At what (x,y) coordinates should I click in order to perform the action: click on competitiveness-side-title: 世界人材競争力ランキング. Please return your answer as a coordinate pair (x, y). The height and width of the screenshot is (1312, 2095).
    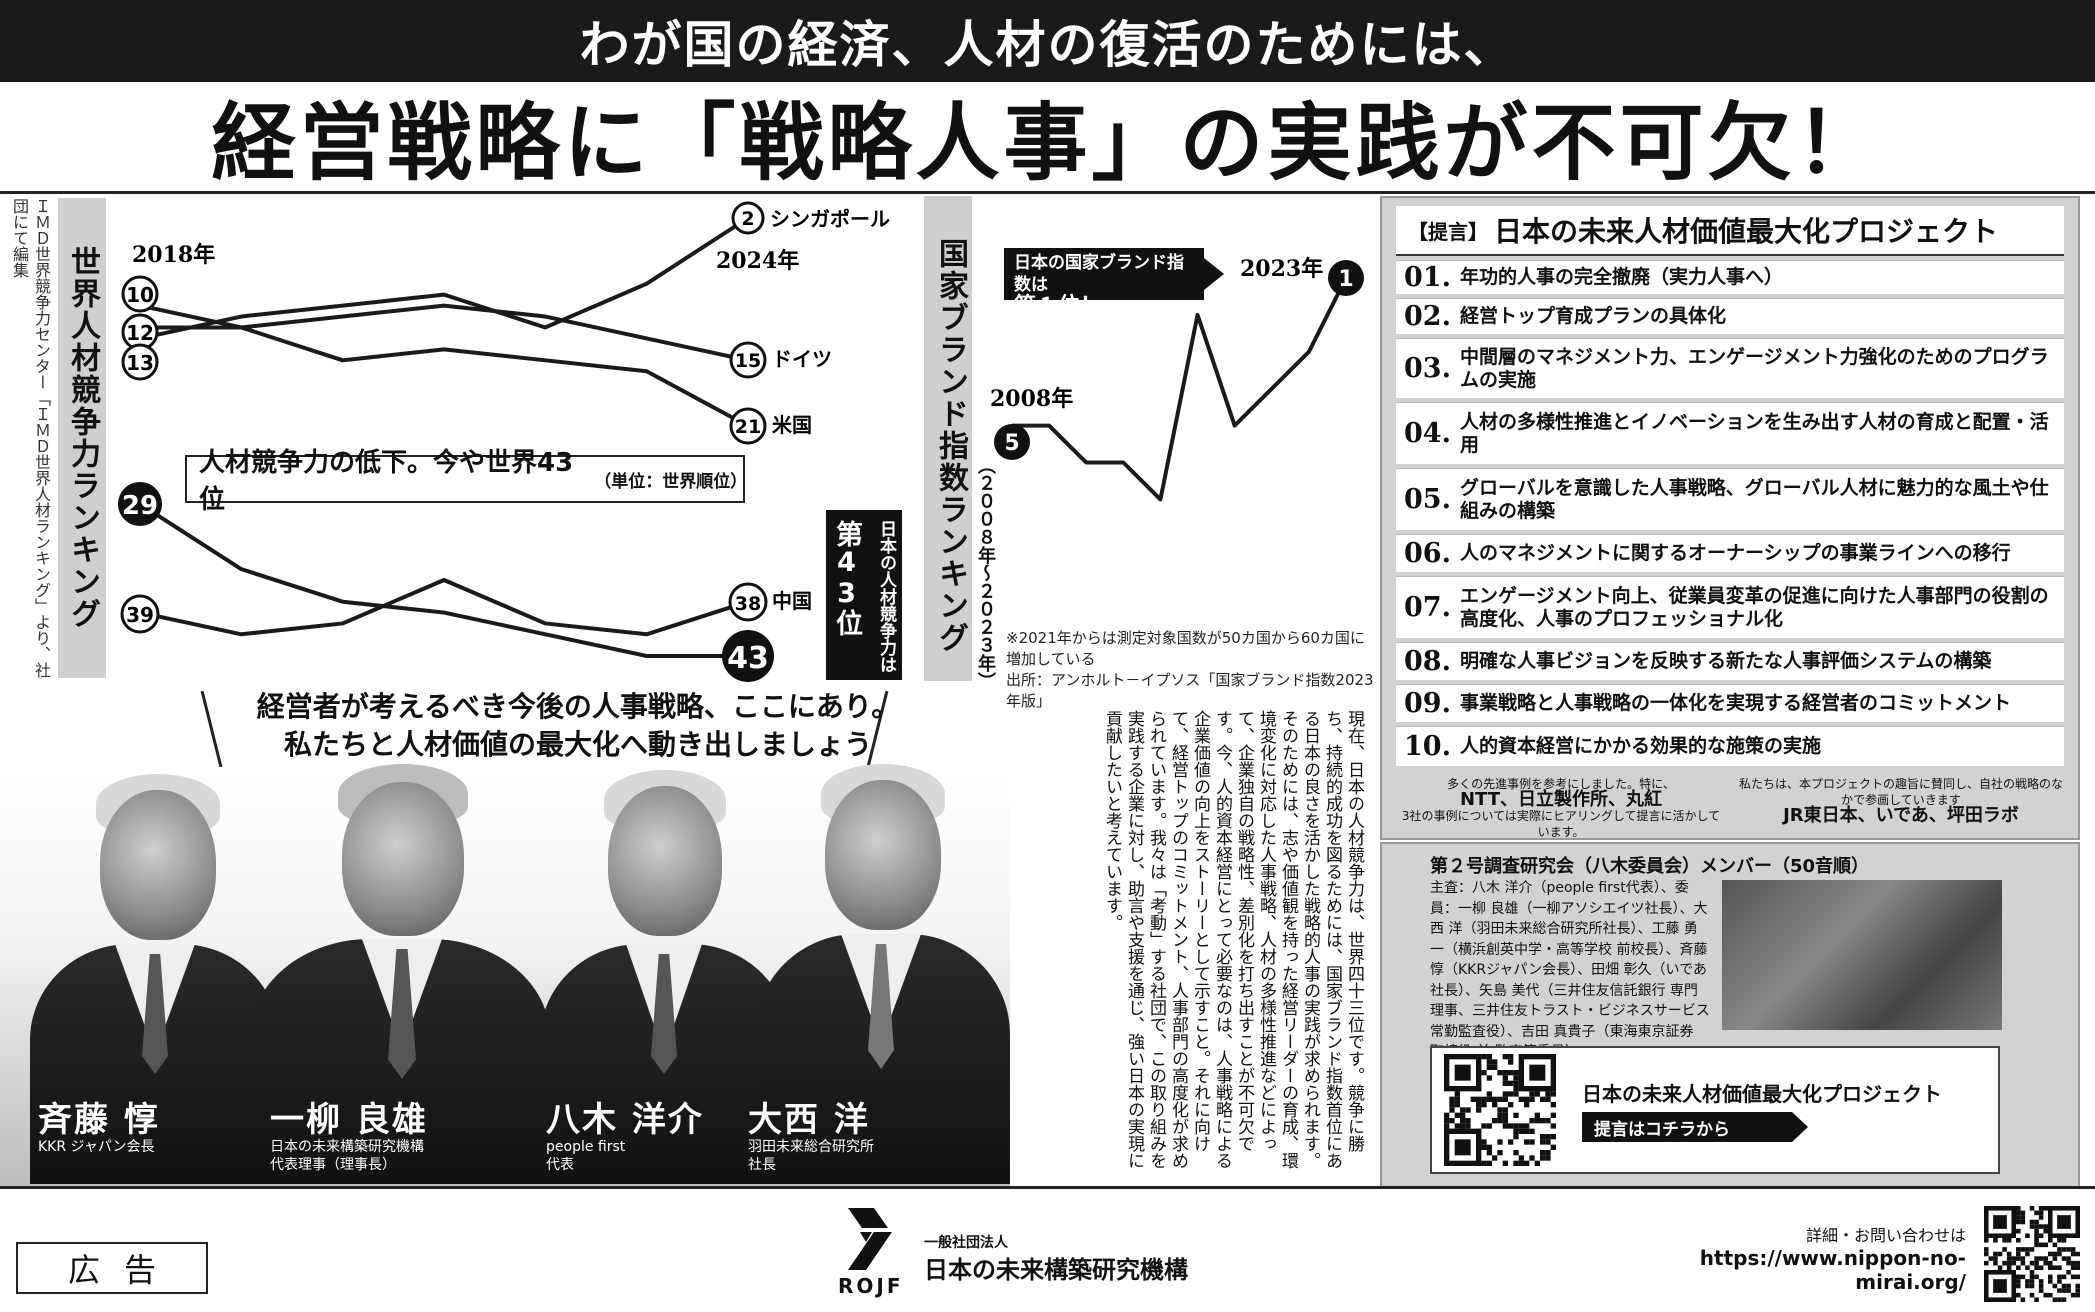
    Looking at the image, I should click on (82, 438).